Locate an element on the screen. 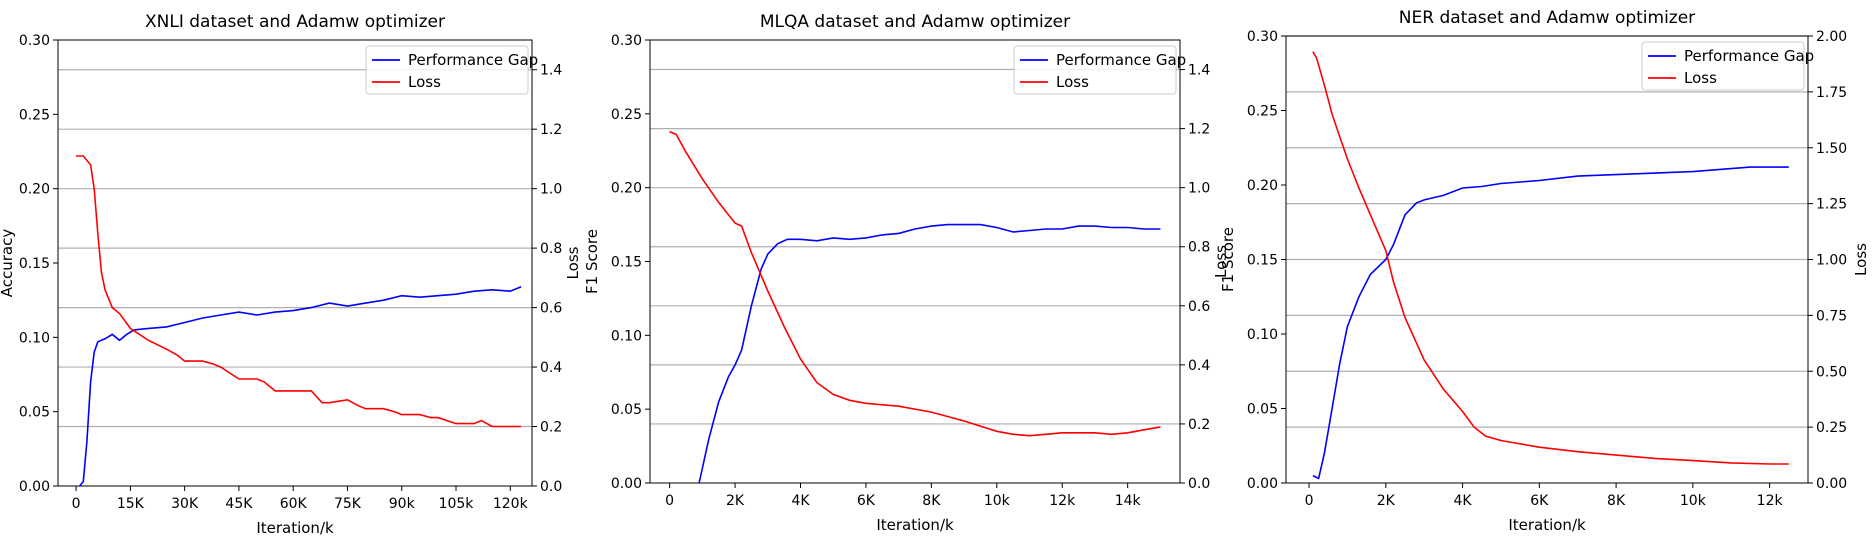 The width and height of the screenshot is (1876, 540). x-tick-label: 45K is located at coordinates (239, 504).